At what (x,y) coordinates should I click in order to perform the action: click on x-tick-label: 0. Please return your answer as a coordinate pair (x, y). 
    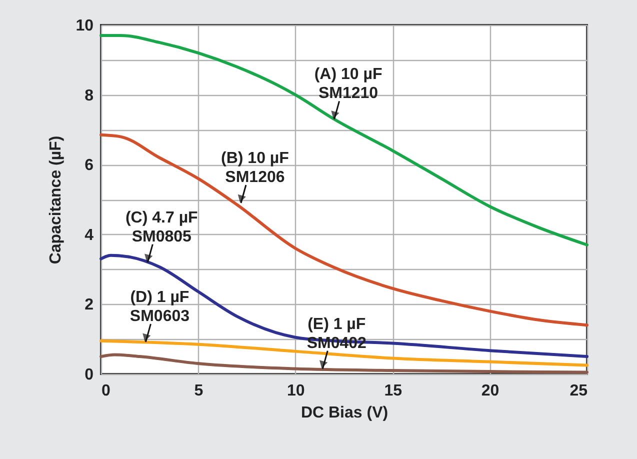
    Looking at the image, I should click on (106, 391).